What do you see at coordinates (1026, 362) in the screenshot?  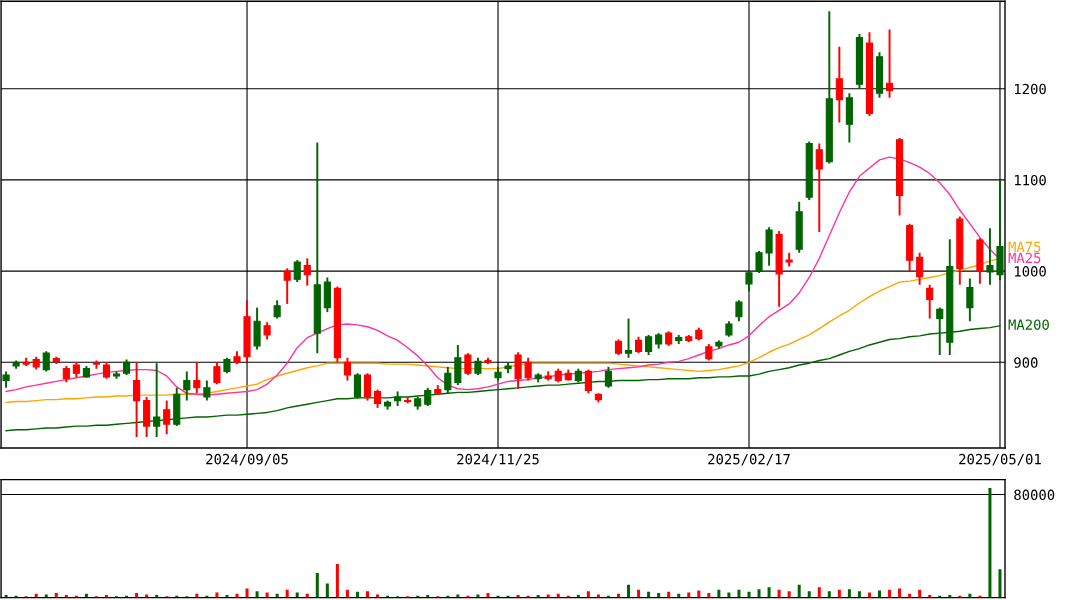 I see `y-tick-label: 900` at bounding box center [1026, 362].